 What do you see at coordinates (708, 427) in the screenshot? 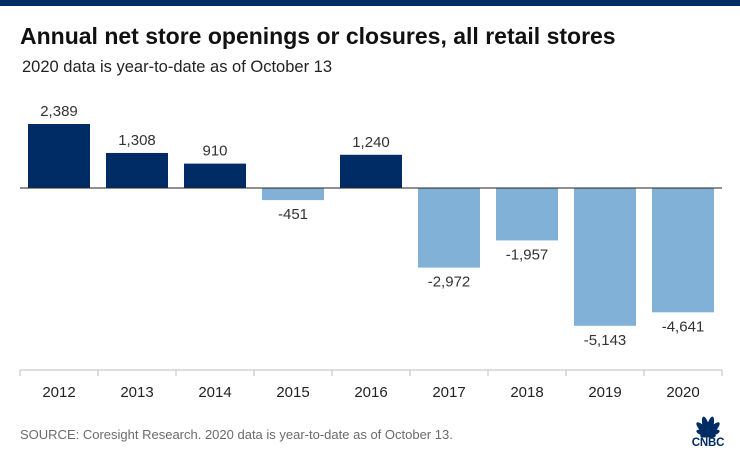
I see `peacock-icon` at bounding box center [708, 427].